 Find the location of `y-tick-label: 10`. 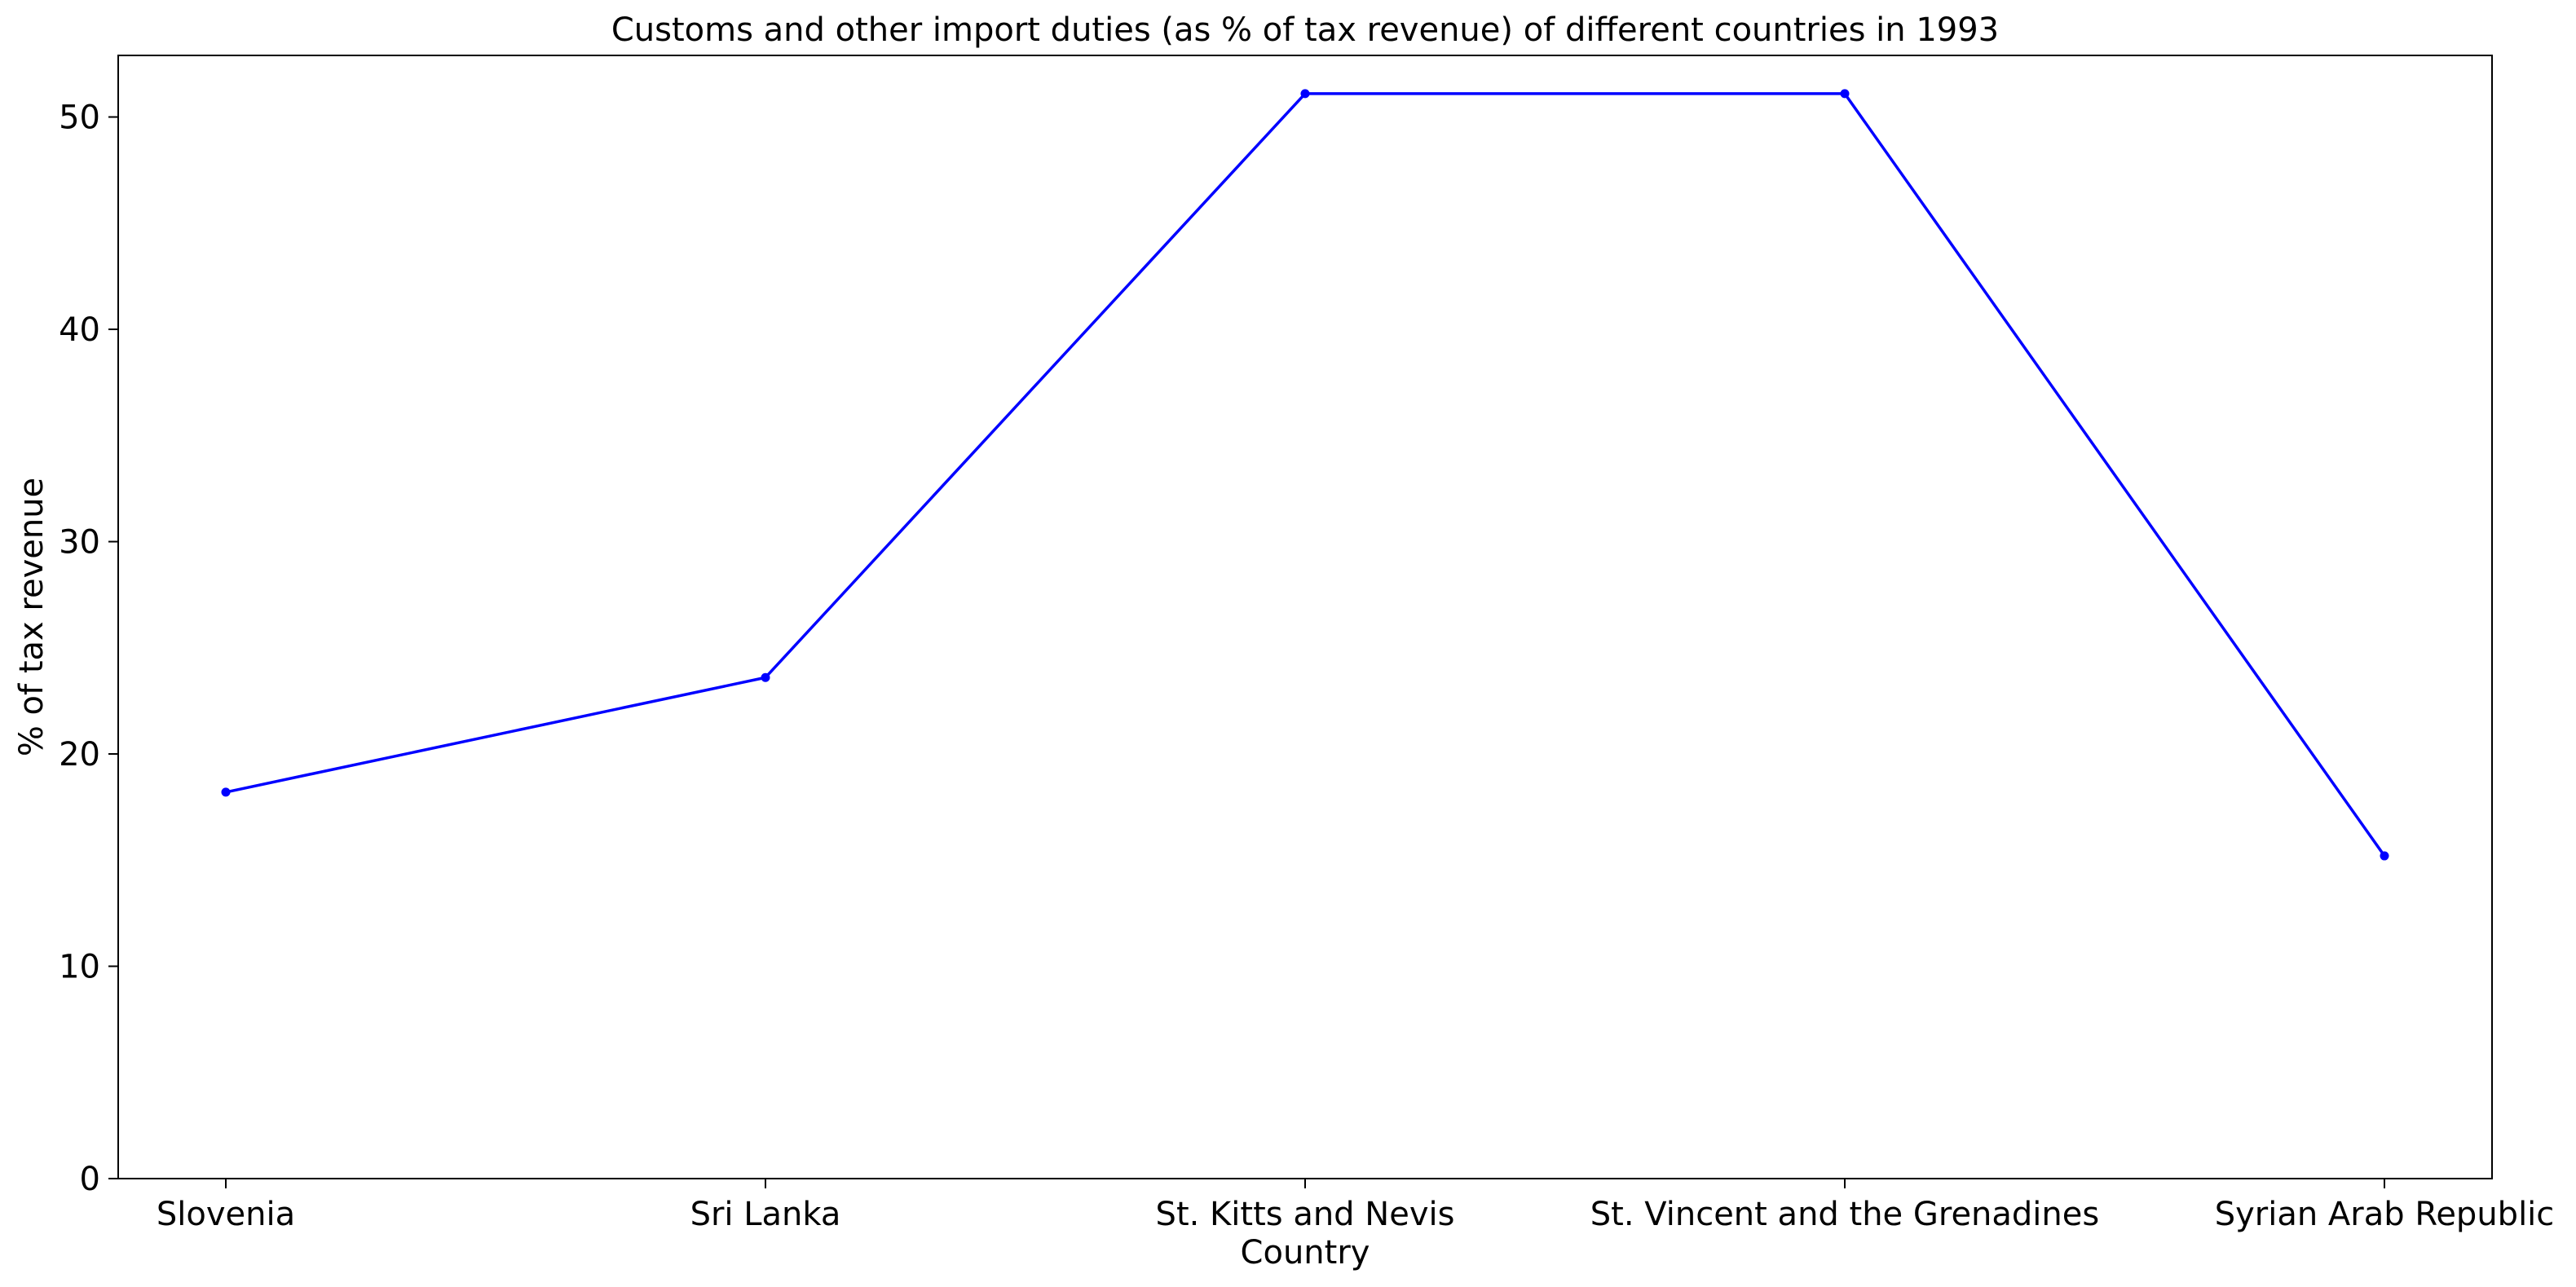

y-tick-label: 10 is located at coordinates (79, 967).